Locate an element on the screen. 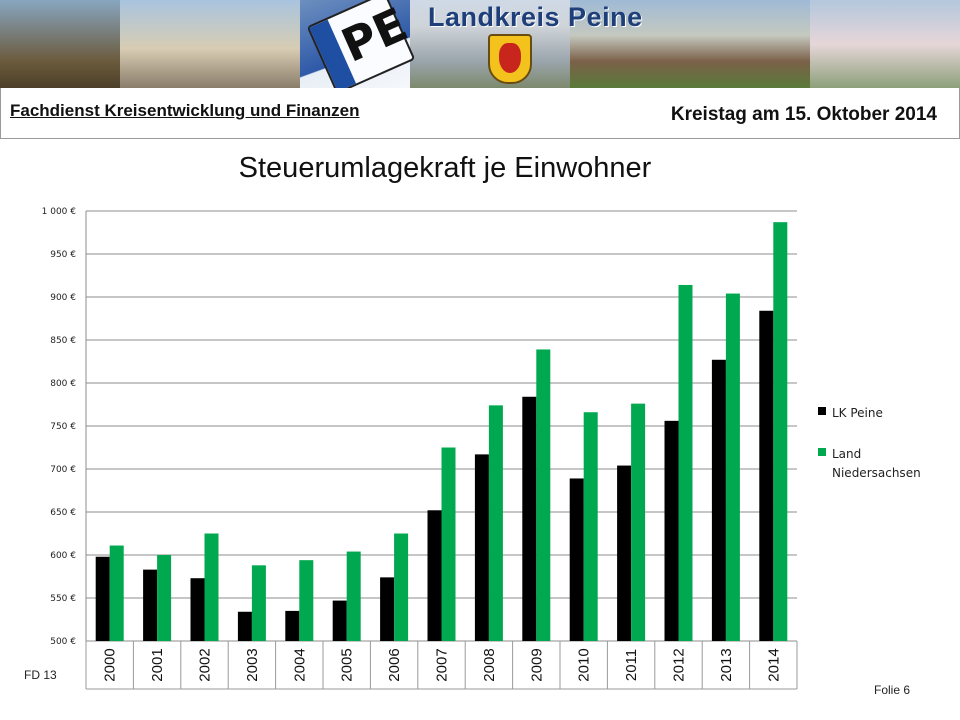 The width and height of the screenshot is (960, 720). y-tick-label: 600 € is located at coordinates (63, 556).